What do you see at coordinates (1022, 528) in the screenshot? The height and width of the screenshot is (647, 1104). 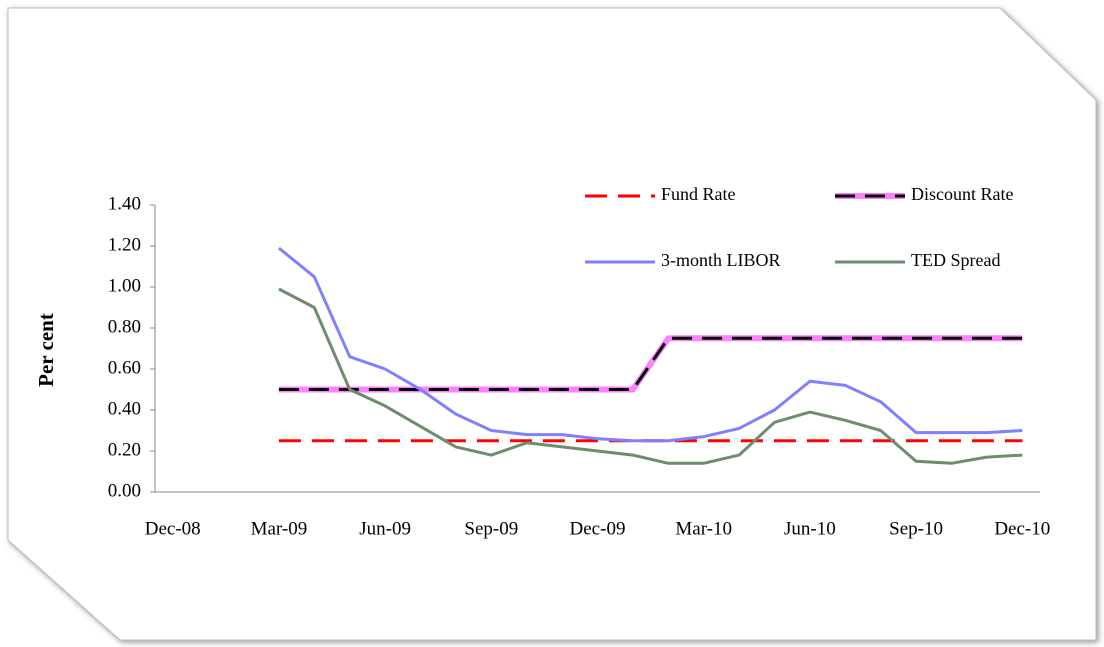 I see `x-tick-label: Dec-10` at bounding box center [1022, 528].